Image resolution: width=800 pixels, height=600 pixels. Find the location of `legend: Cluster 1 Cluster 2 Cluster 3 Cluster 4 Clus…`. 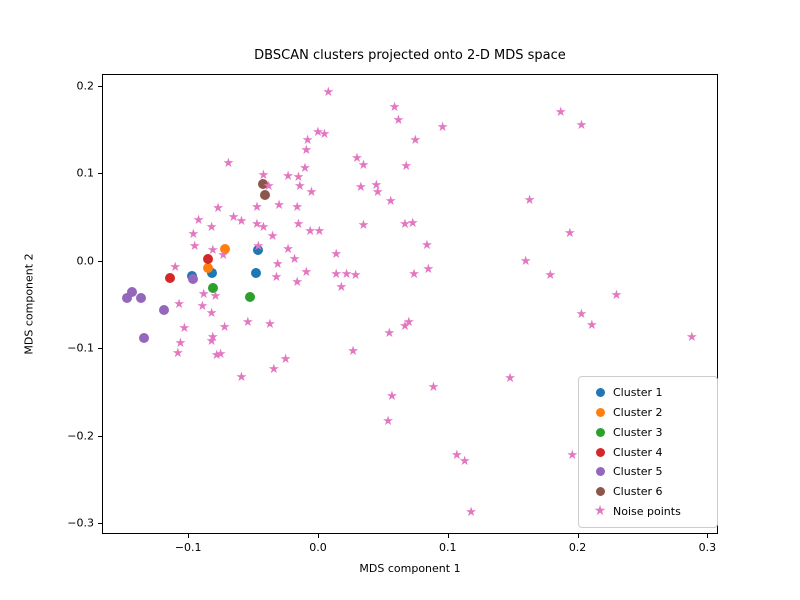

legend: Cluster 1 Cluster 2 Cluster 3 Cluster 4 Clus… is located at coordinates (648, 452).